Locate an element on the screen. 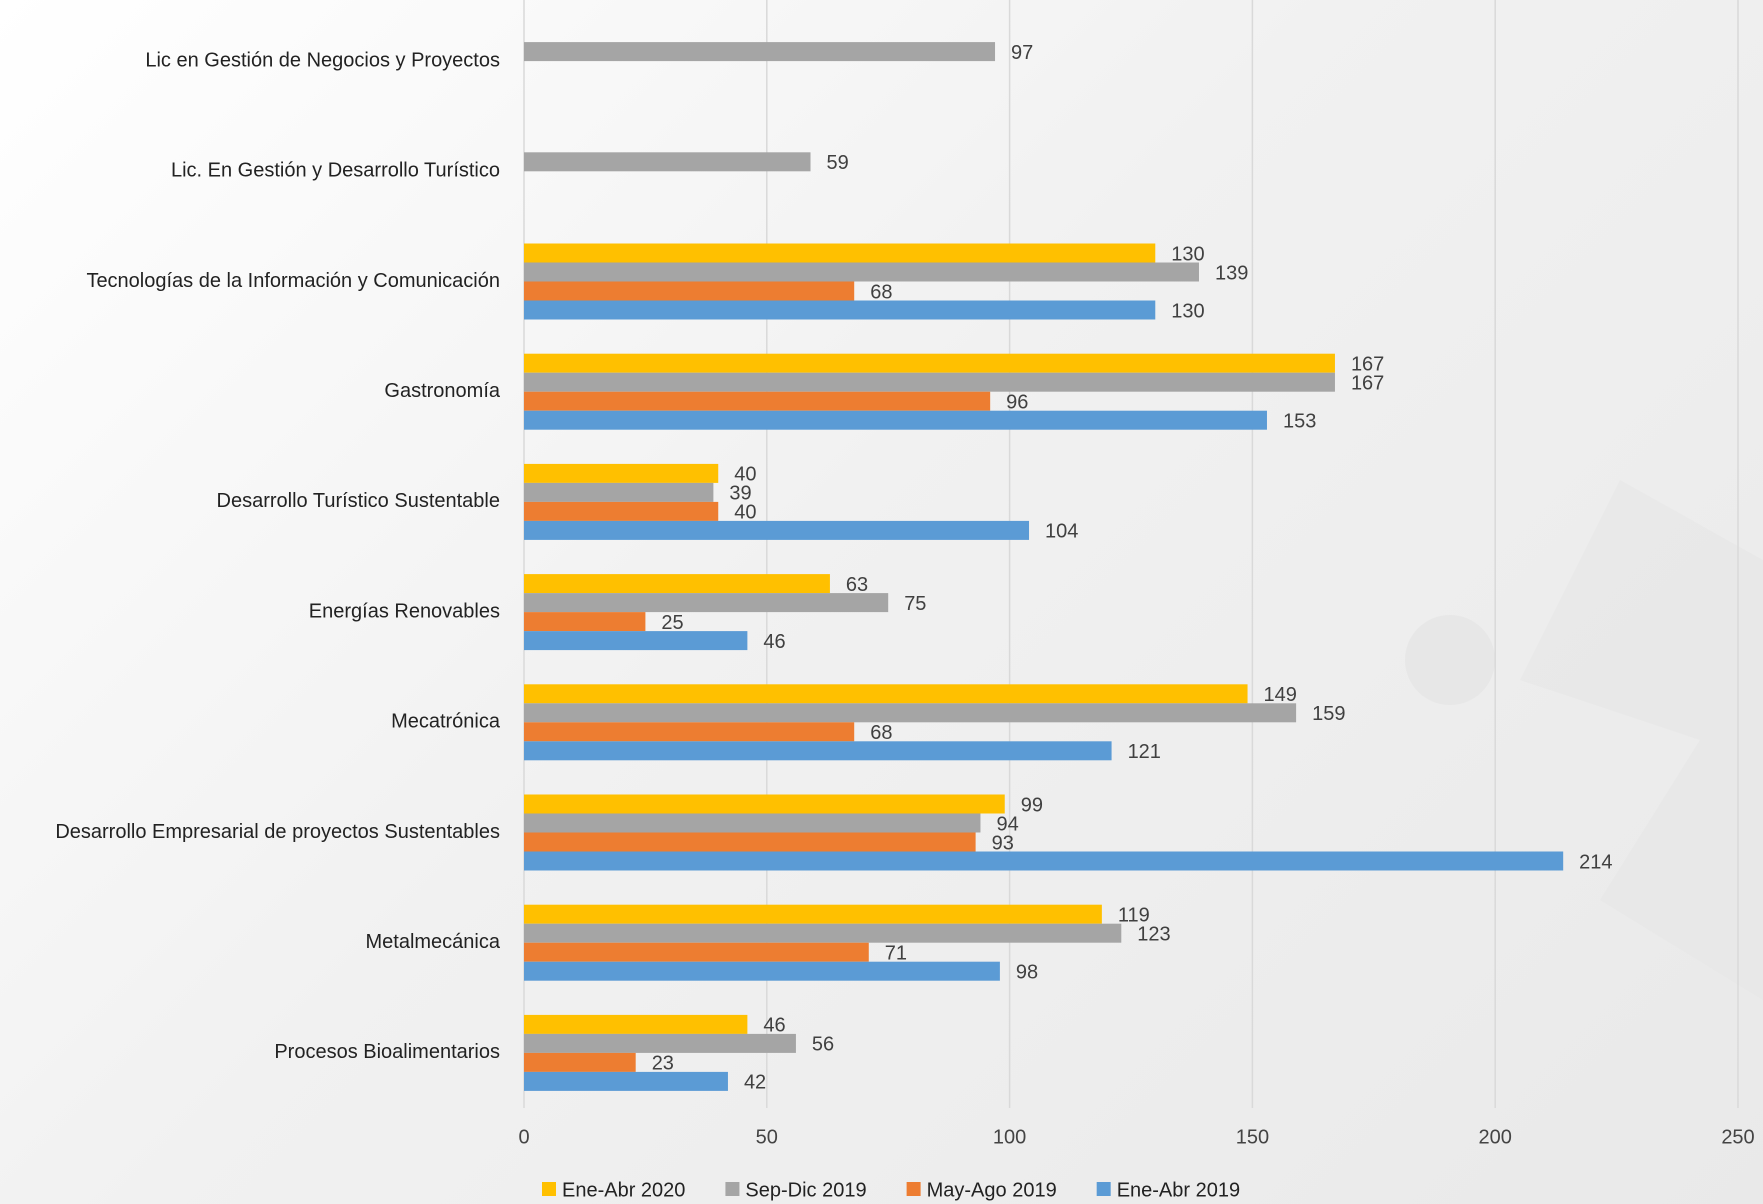 Image resolution: width=1763 pixels, height=1204 pixels. value-label: 104 is located at coordinates (1061, 532).